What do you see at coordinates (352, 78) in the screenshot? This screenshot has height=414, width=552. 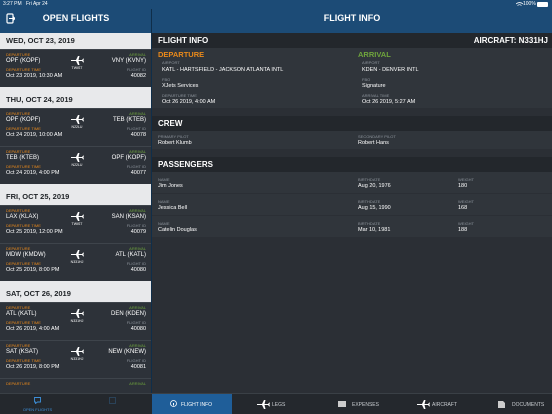 I see `info-block` at bounding box center [352, 78].